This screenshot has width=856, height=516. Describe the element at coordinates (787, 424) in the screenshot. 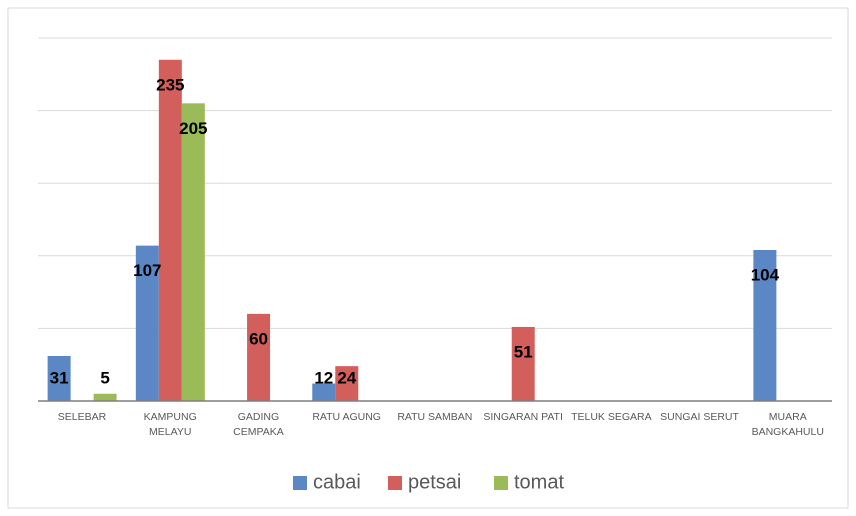

I see `x-tick-label: MUARA BANGKAHULU` at that location.